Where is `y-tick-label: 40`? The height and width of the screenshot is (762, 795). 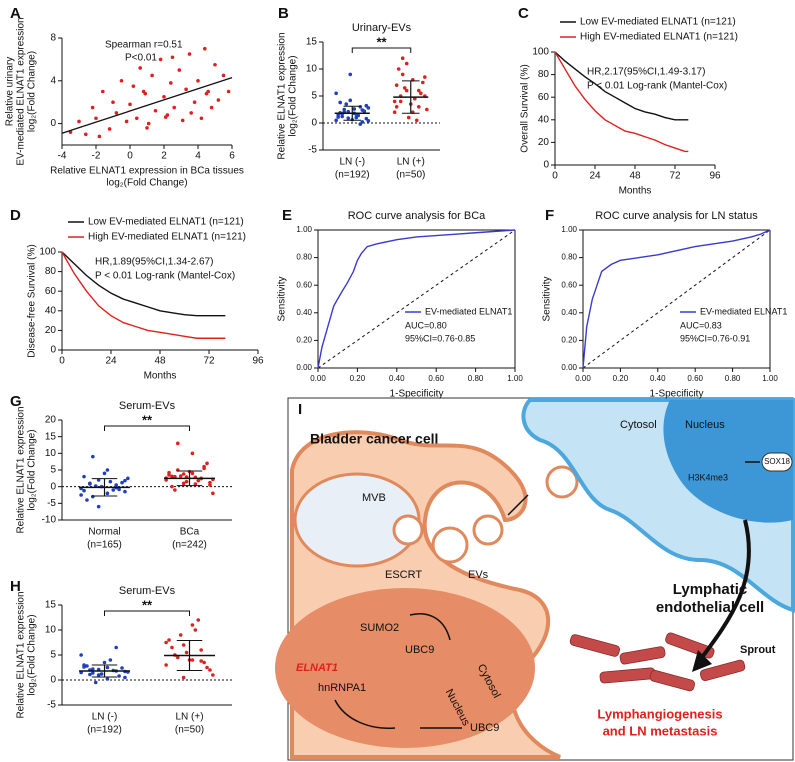
y-tick-label: 40 is located at coordinates (544, 119).